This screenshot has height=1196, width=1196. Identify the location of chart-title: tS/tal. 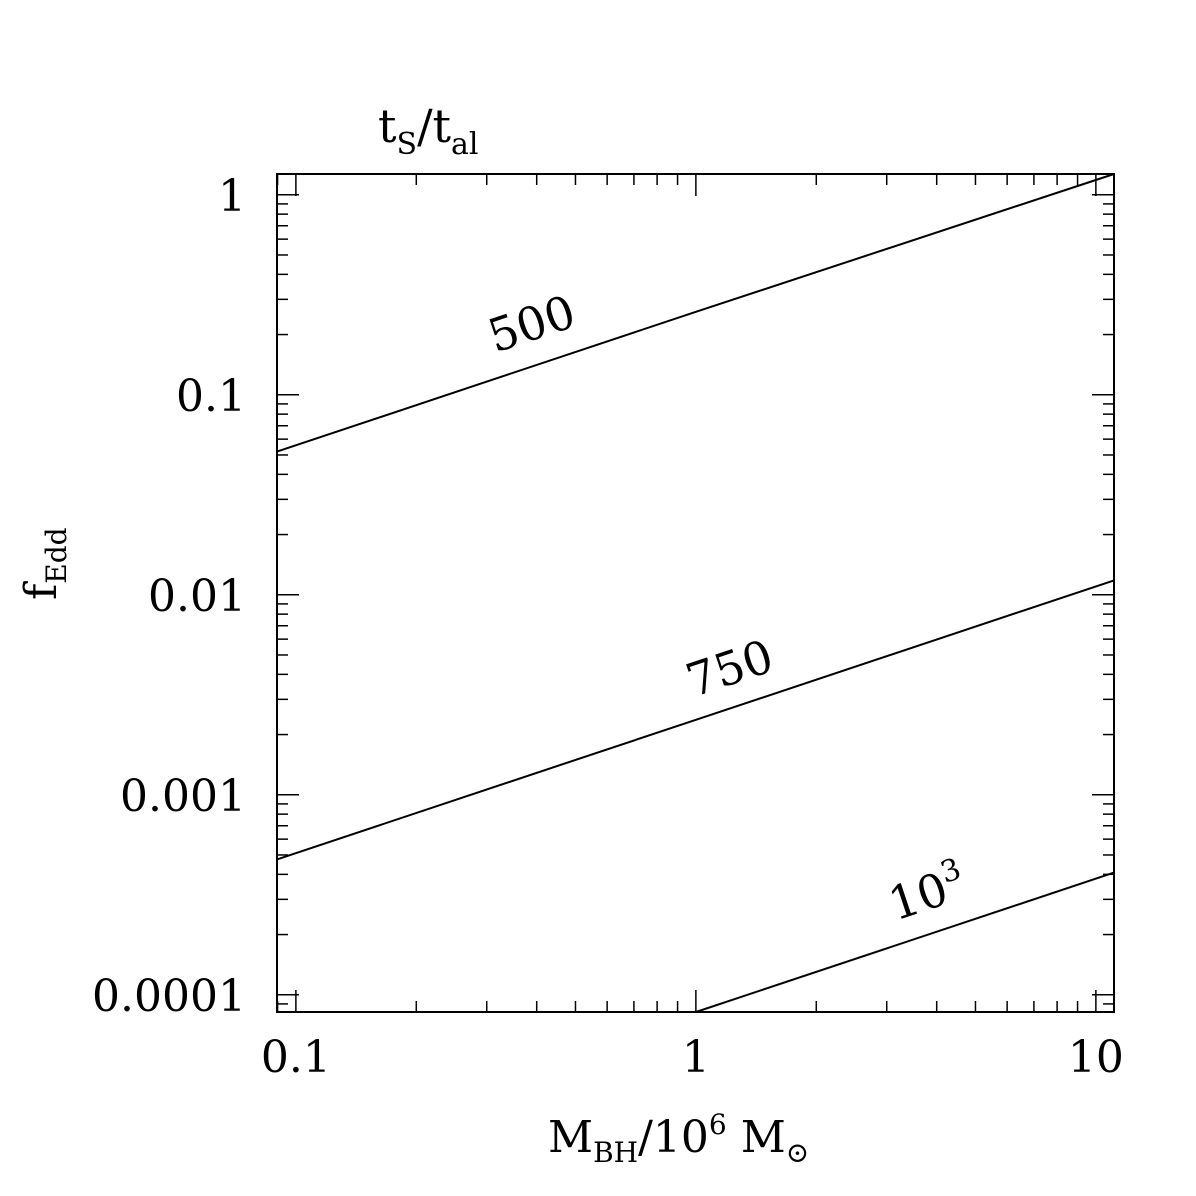
(428, 130).